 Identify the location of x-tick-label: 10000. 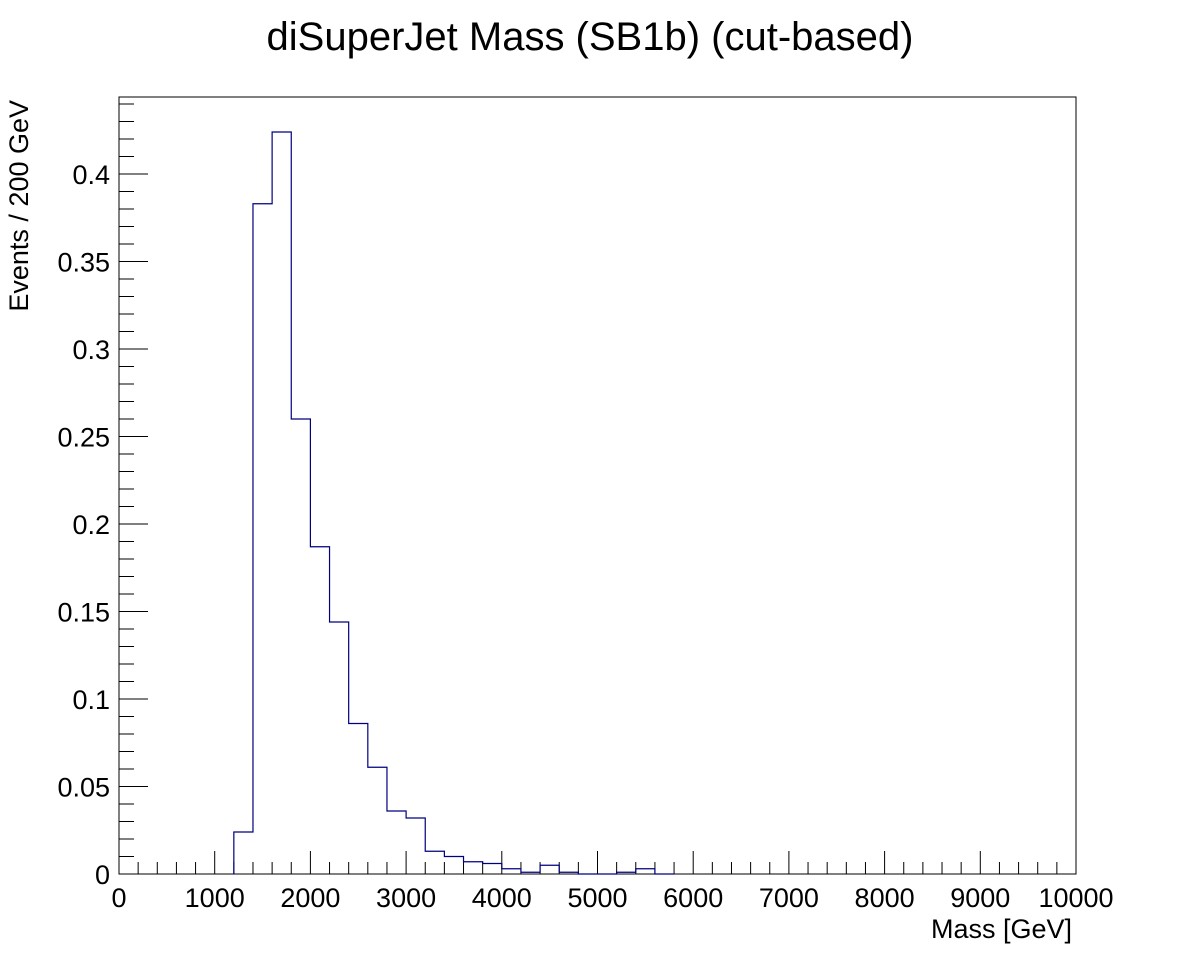
(1075, 898).